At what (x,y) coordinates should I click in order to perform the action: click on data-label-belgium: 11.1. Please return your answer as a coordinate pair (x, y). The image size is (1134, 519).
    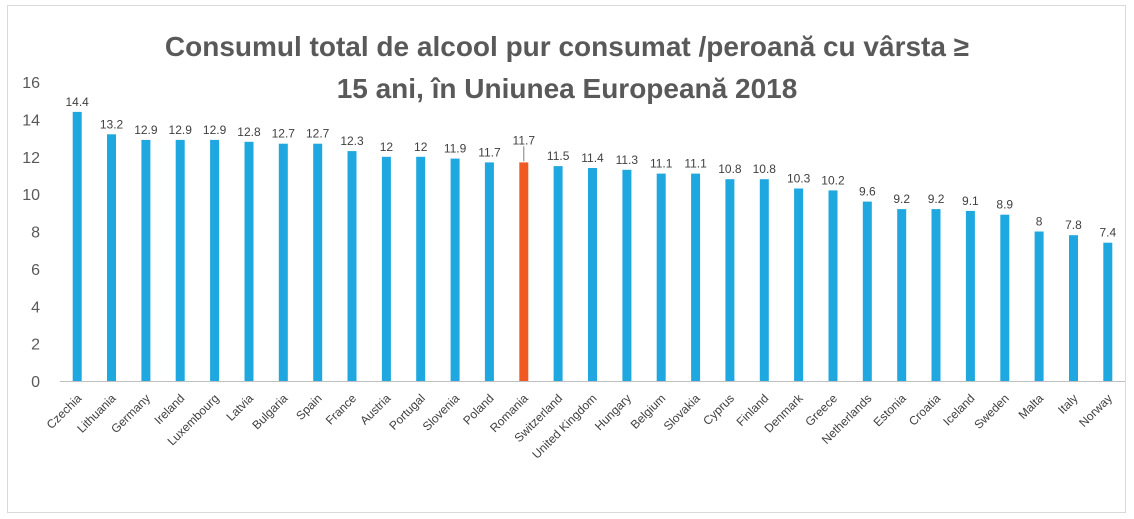
    Looking at the image, I should click on (661, 164).